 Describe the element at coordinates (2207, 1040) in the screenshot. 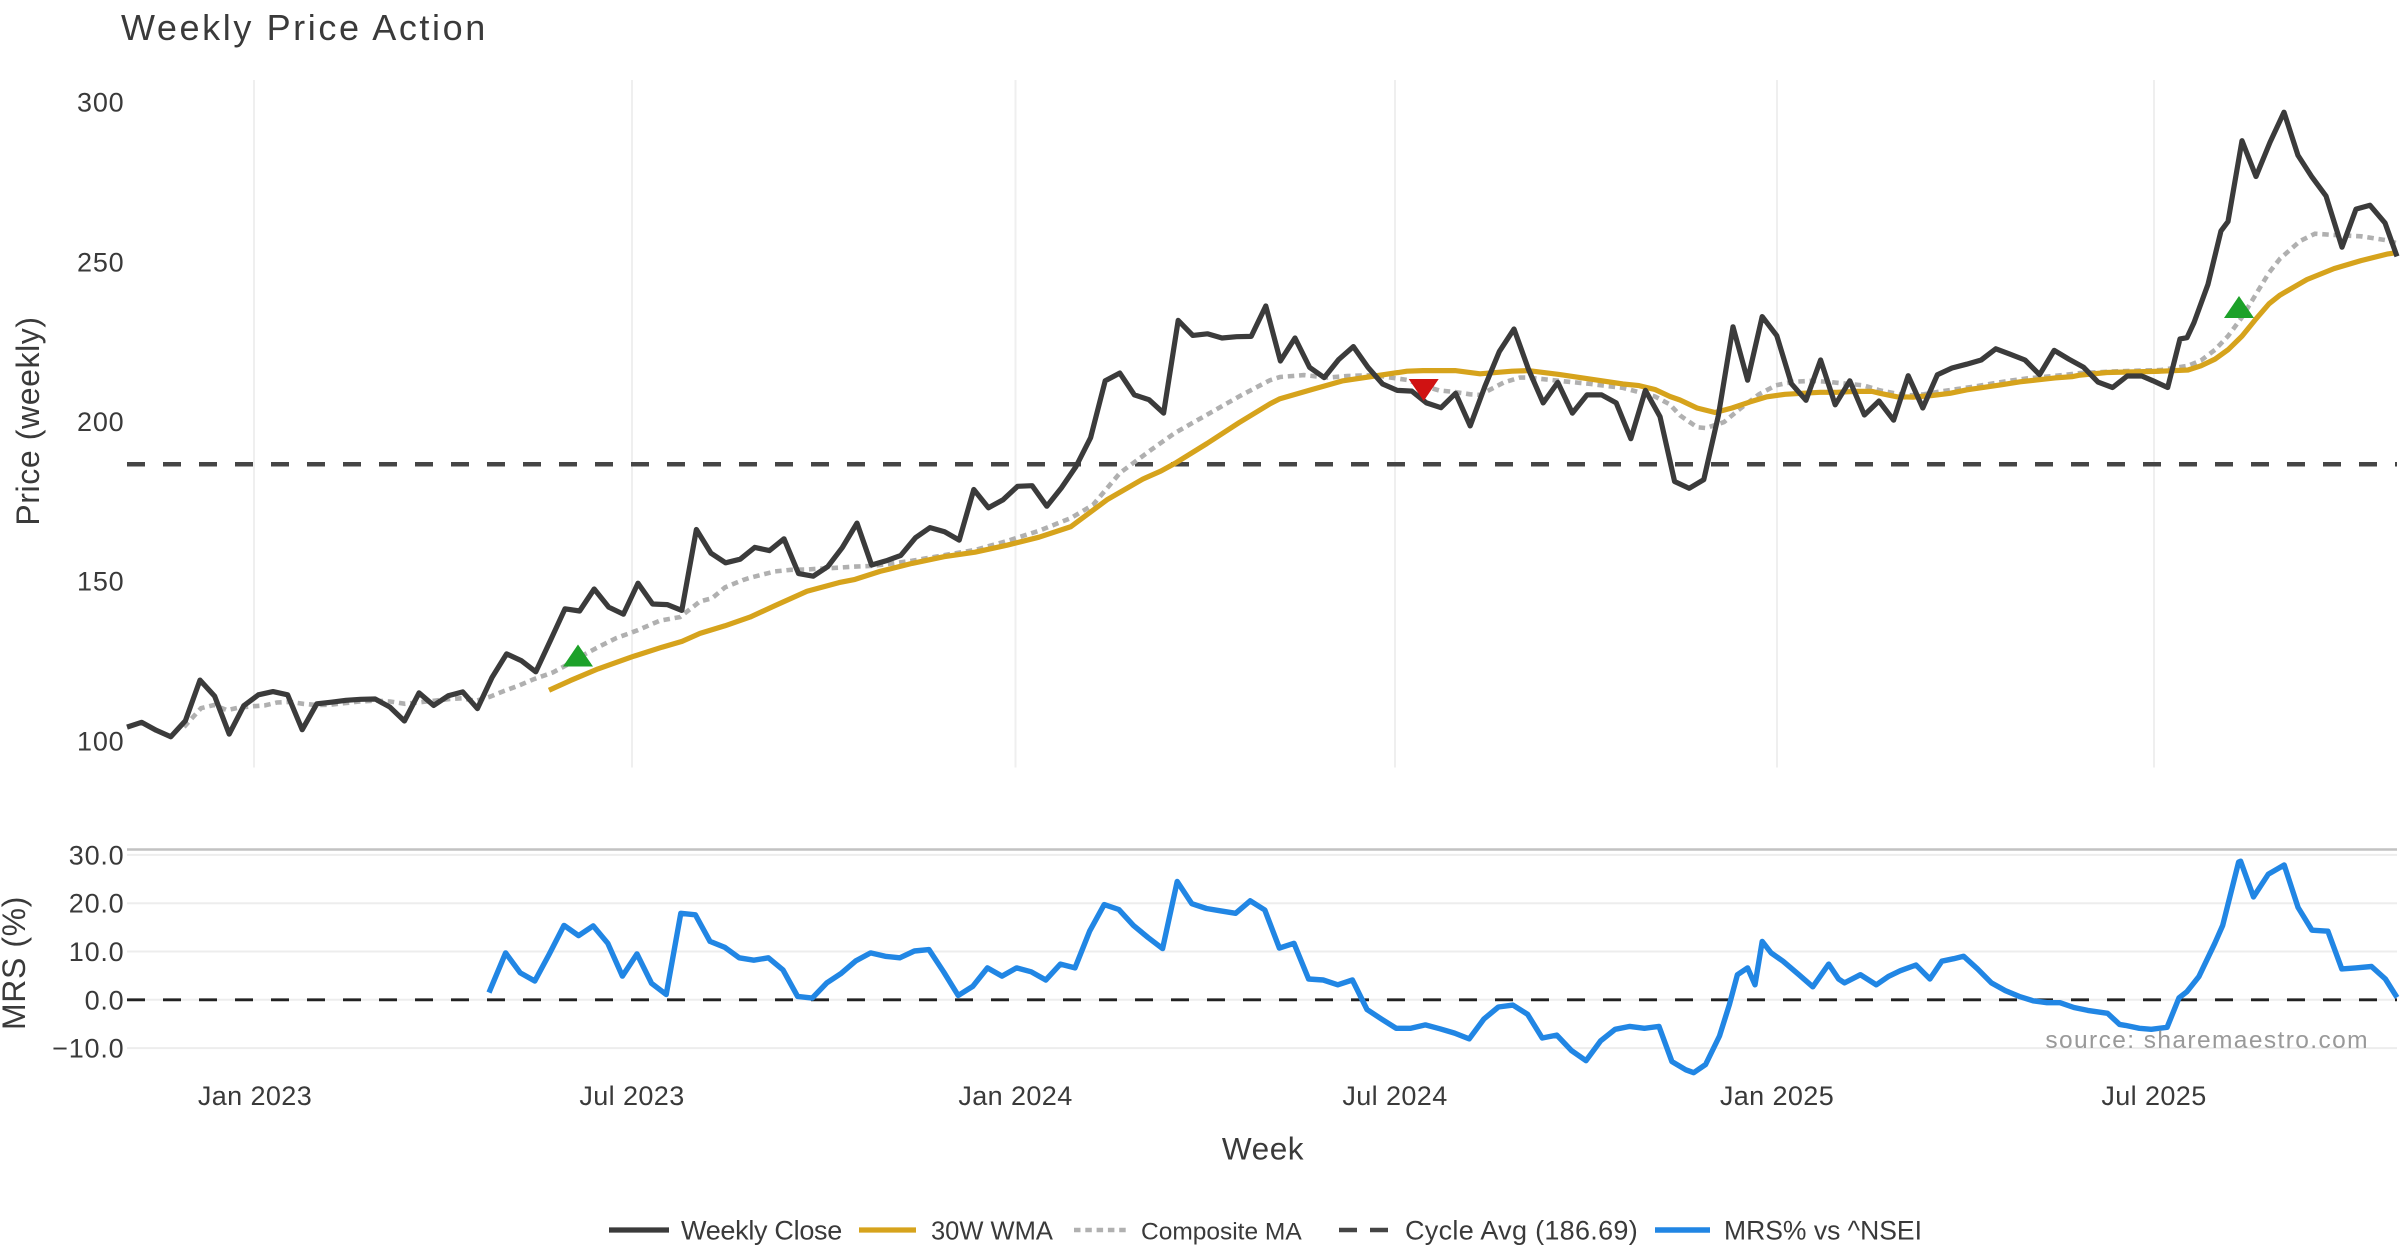

I see `svg-text: source: sharemaestro.com` at that location.